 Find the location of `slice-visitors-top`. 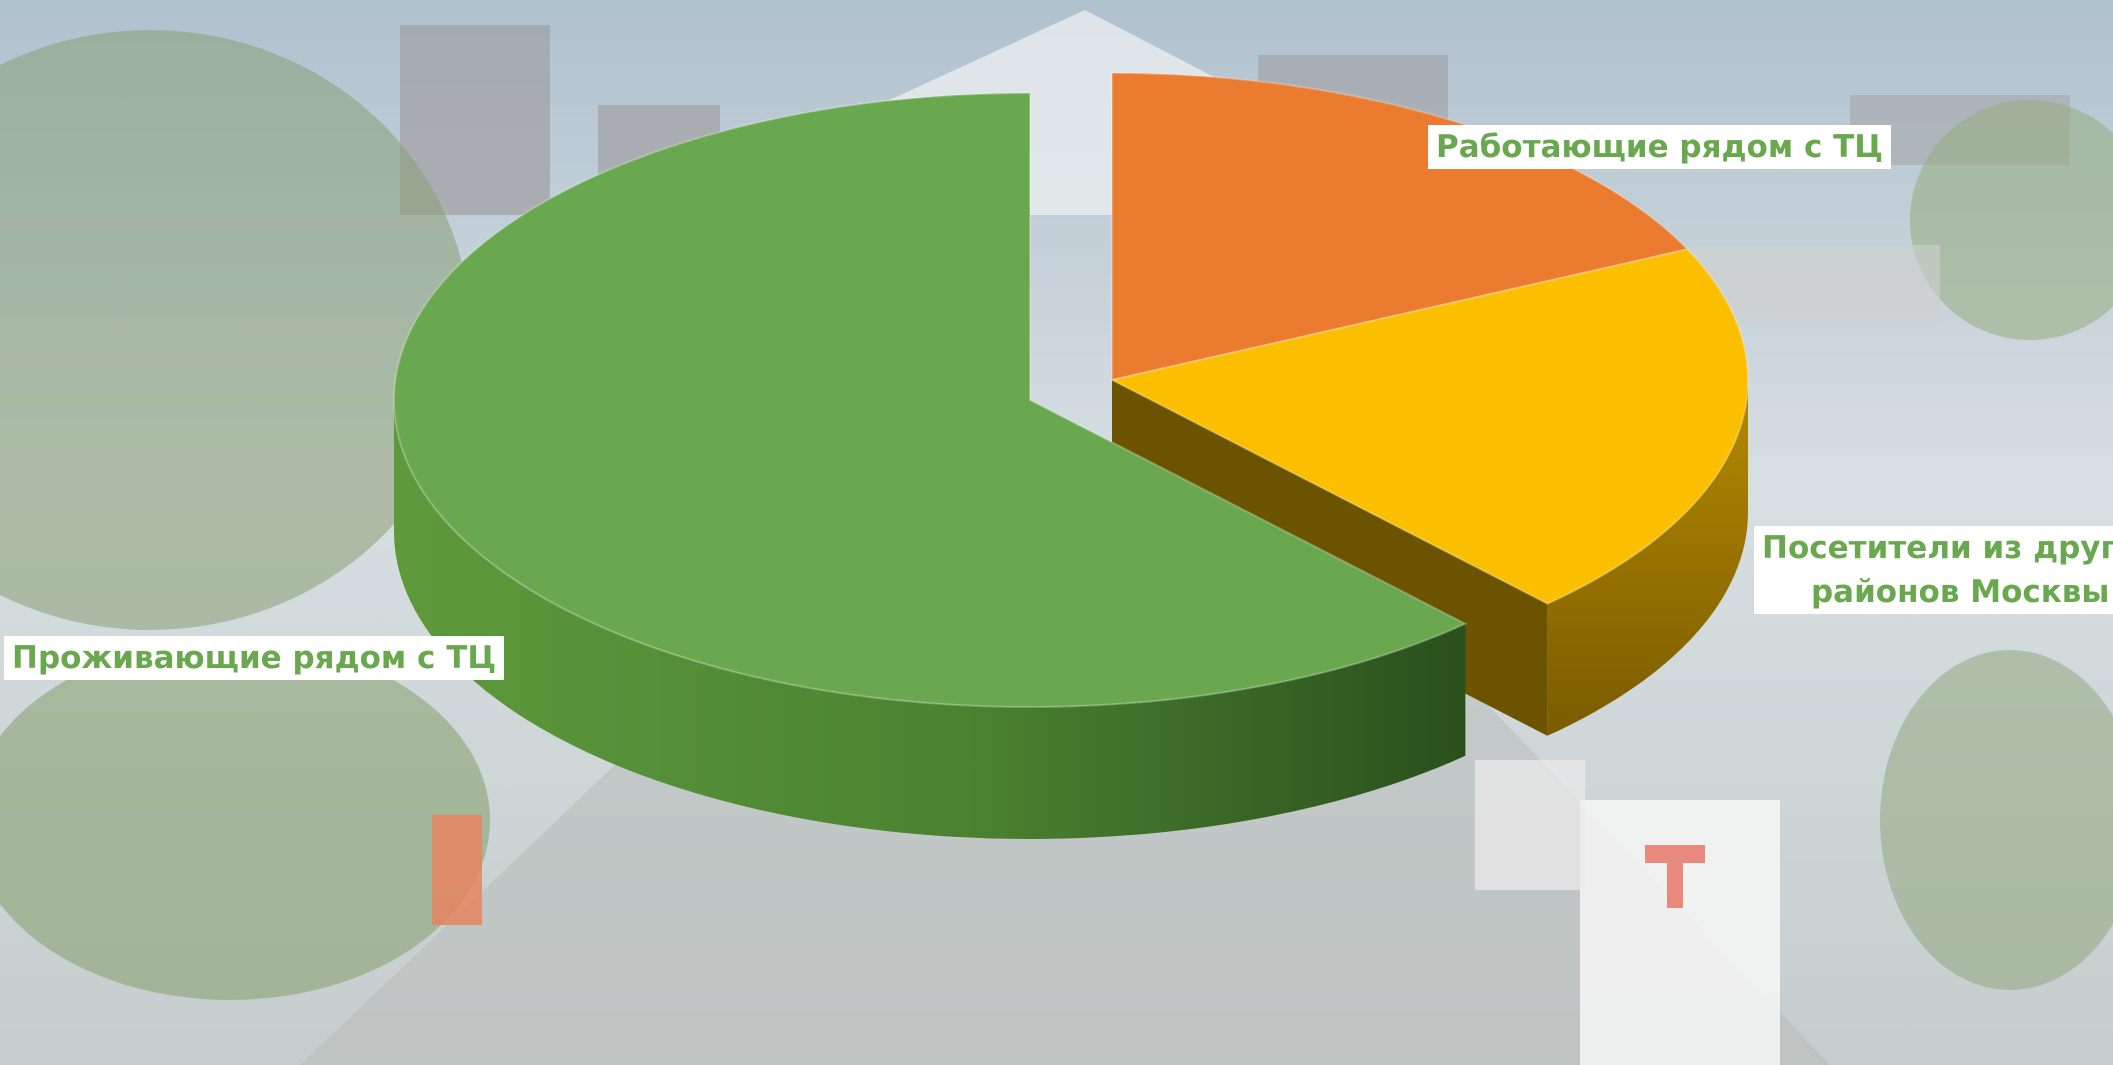

slice-visitors-top is located at coordinates (1429, 426).